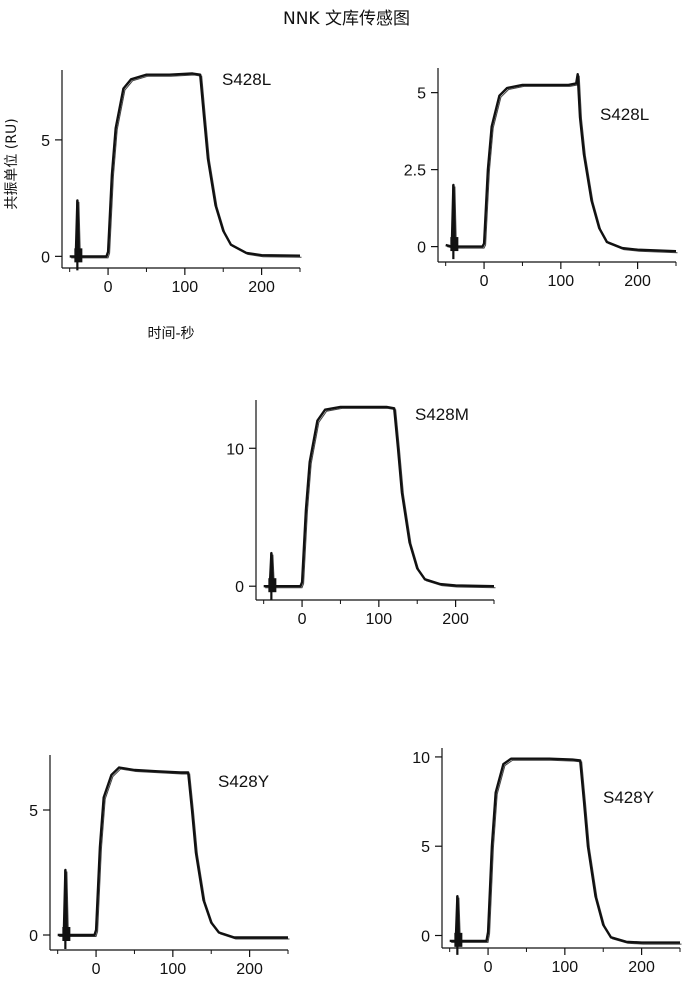 This screenshot has width=693, height=1000. What do you see at coordinates (415, 171) in the screenshot?
I see `y-tick-label: 2.5` at bounding box center [415, 171].